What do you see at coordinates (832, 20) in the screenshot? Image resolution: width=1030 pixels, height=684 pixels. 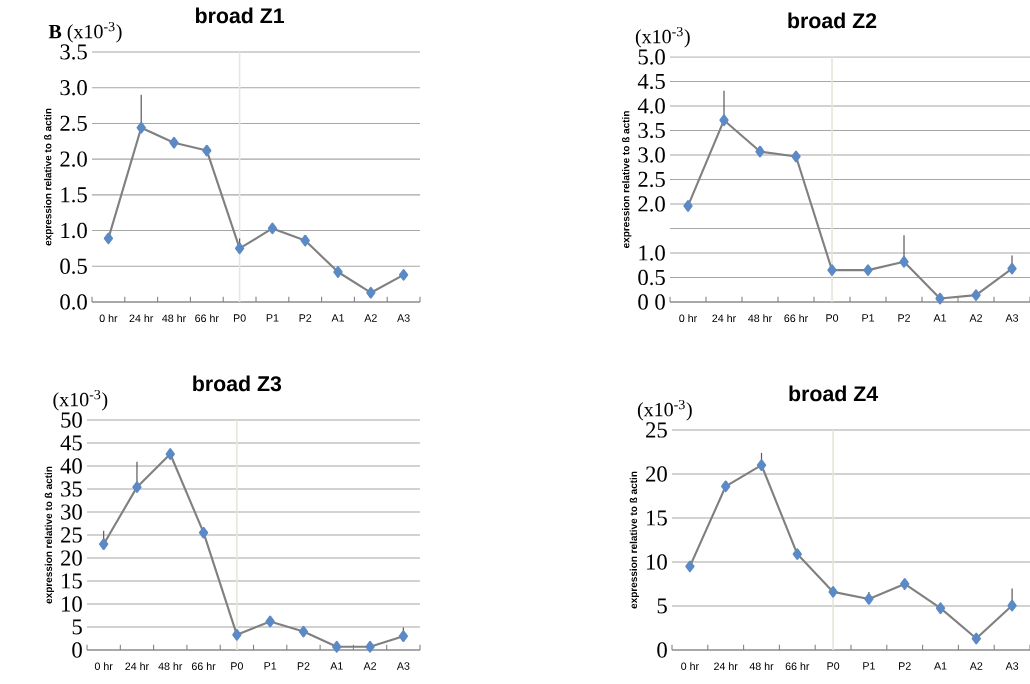 I see `chart-title: broad Z2` at bounding box center [832, 20].